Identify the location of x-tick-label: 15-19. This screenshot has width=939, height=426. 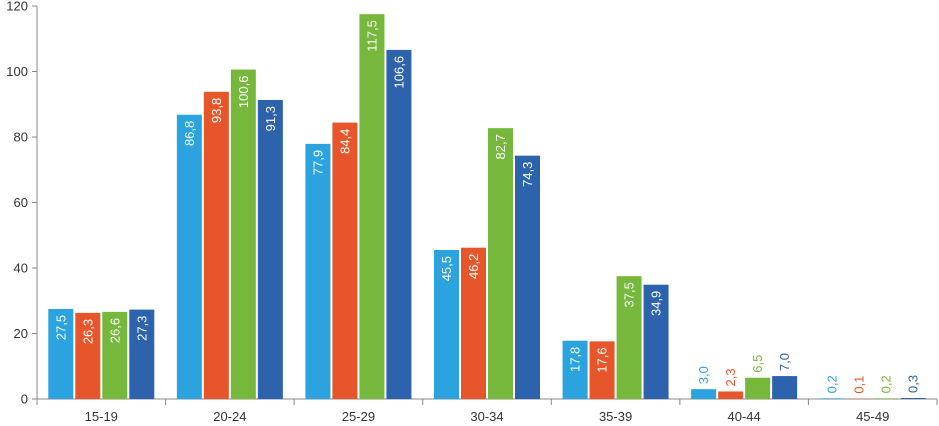
(101, 416).